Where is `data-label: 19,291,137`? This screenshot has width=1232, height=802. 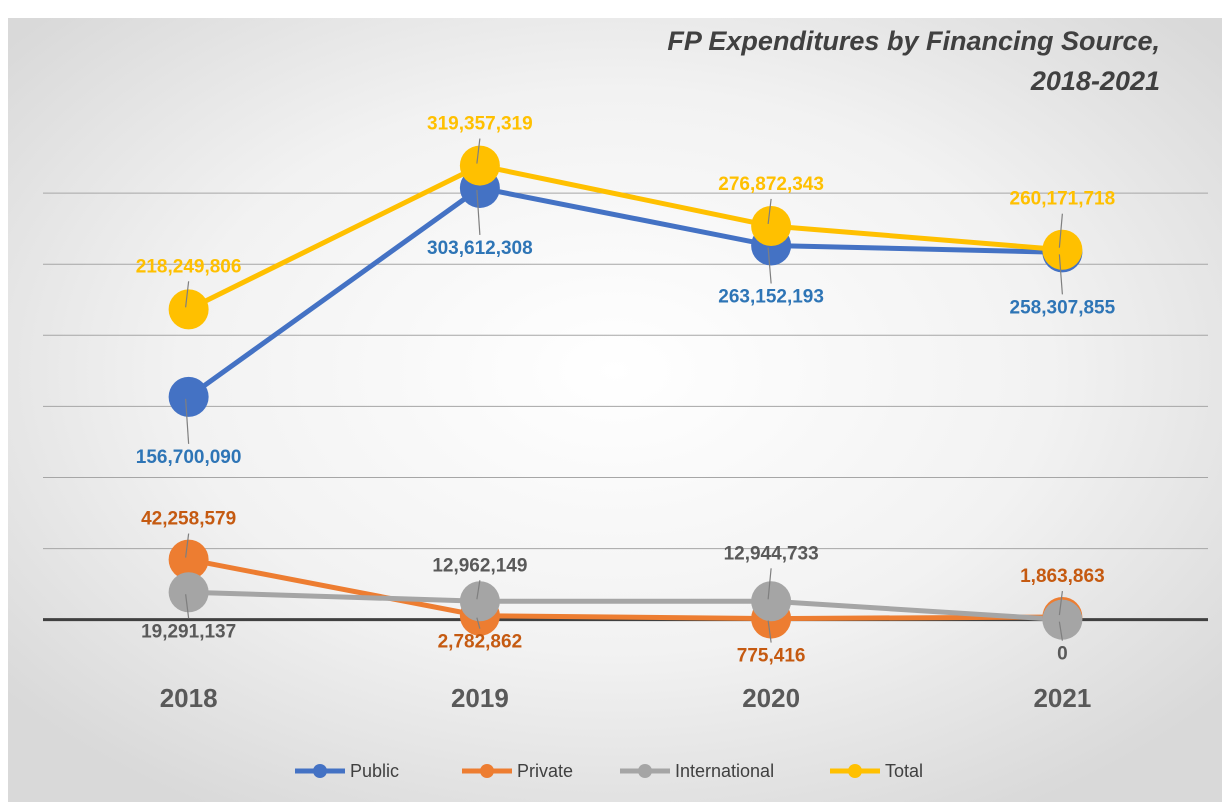
data-label: 19,291,137 is located at coordinates (188, 631).